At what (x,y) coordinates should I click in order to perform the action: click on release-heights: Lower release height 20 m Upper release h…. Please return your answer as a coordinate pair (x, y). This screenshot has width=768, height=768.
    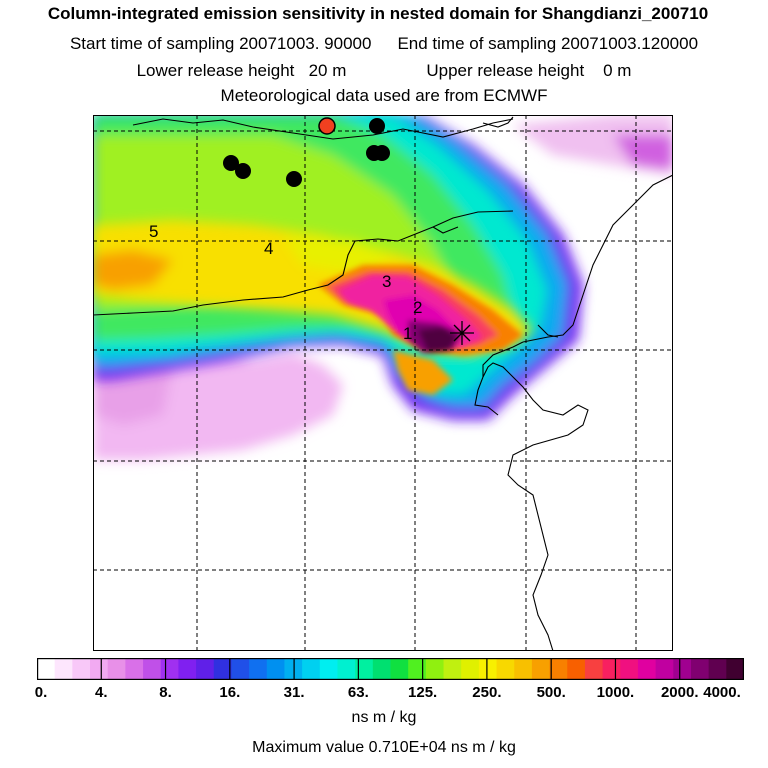
    Looking at the image, I should click on (384, 71).